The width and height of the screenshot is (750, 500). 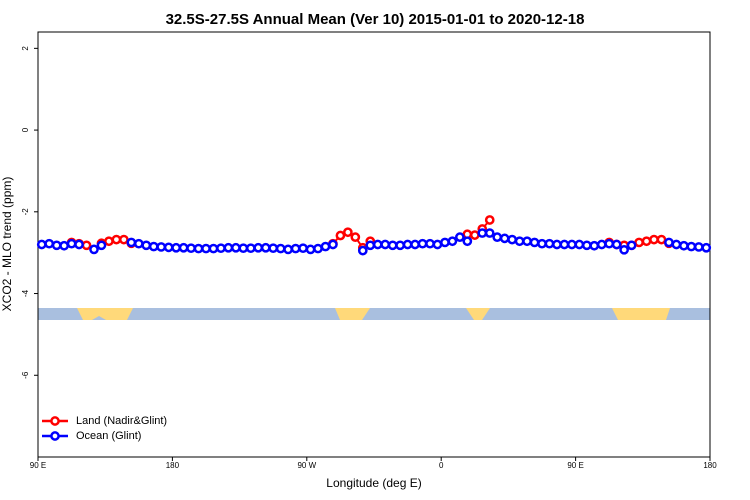 What do you see at coordinates (55, 421) in the screenshot?
I see `legend-marker` at bounding box center [55, 421].